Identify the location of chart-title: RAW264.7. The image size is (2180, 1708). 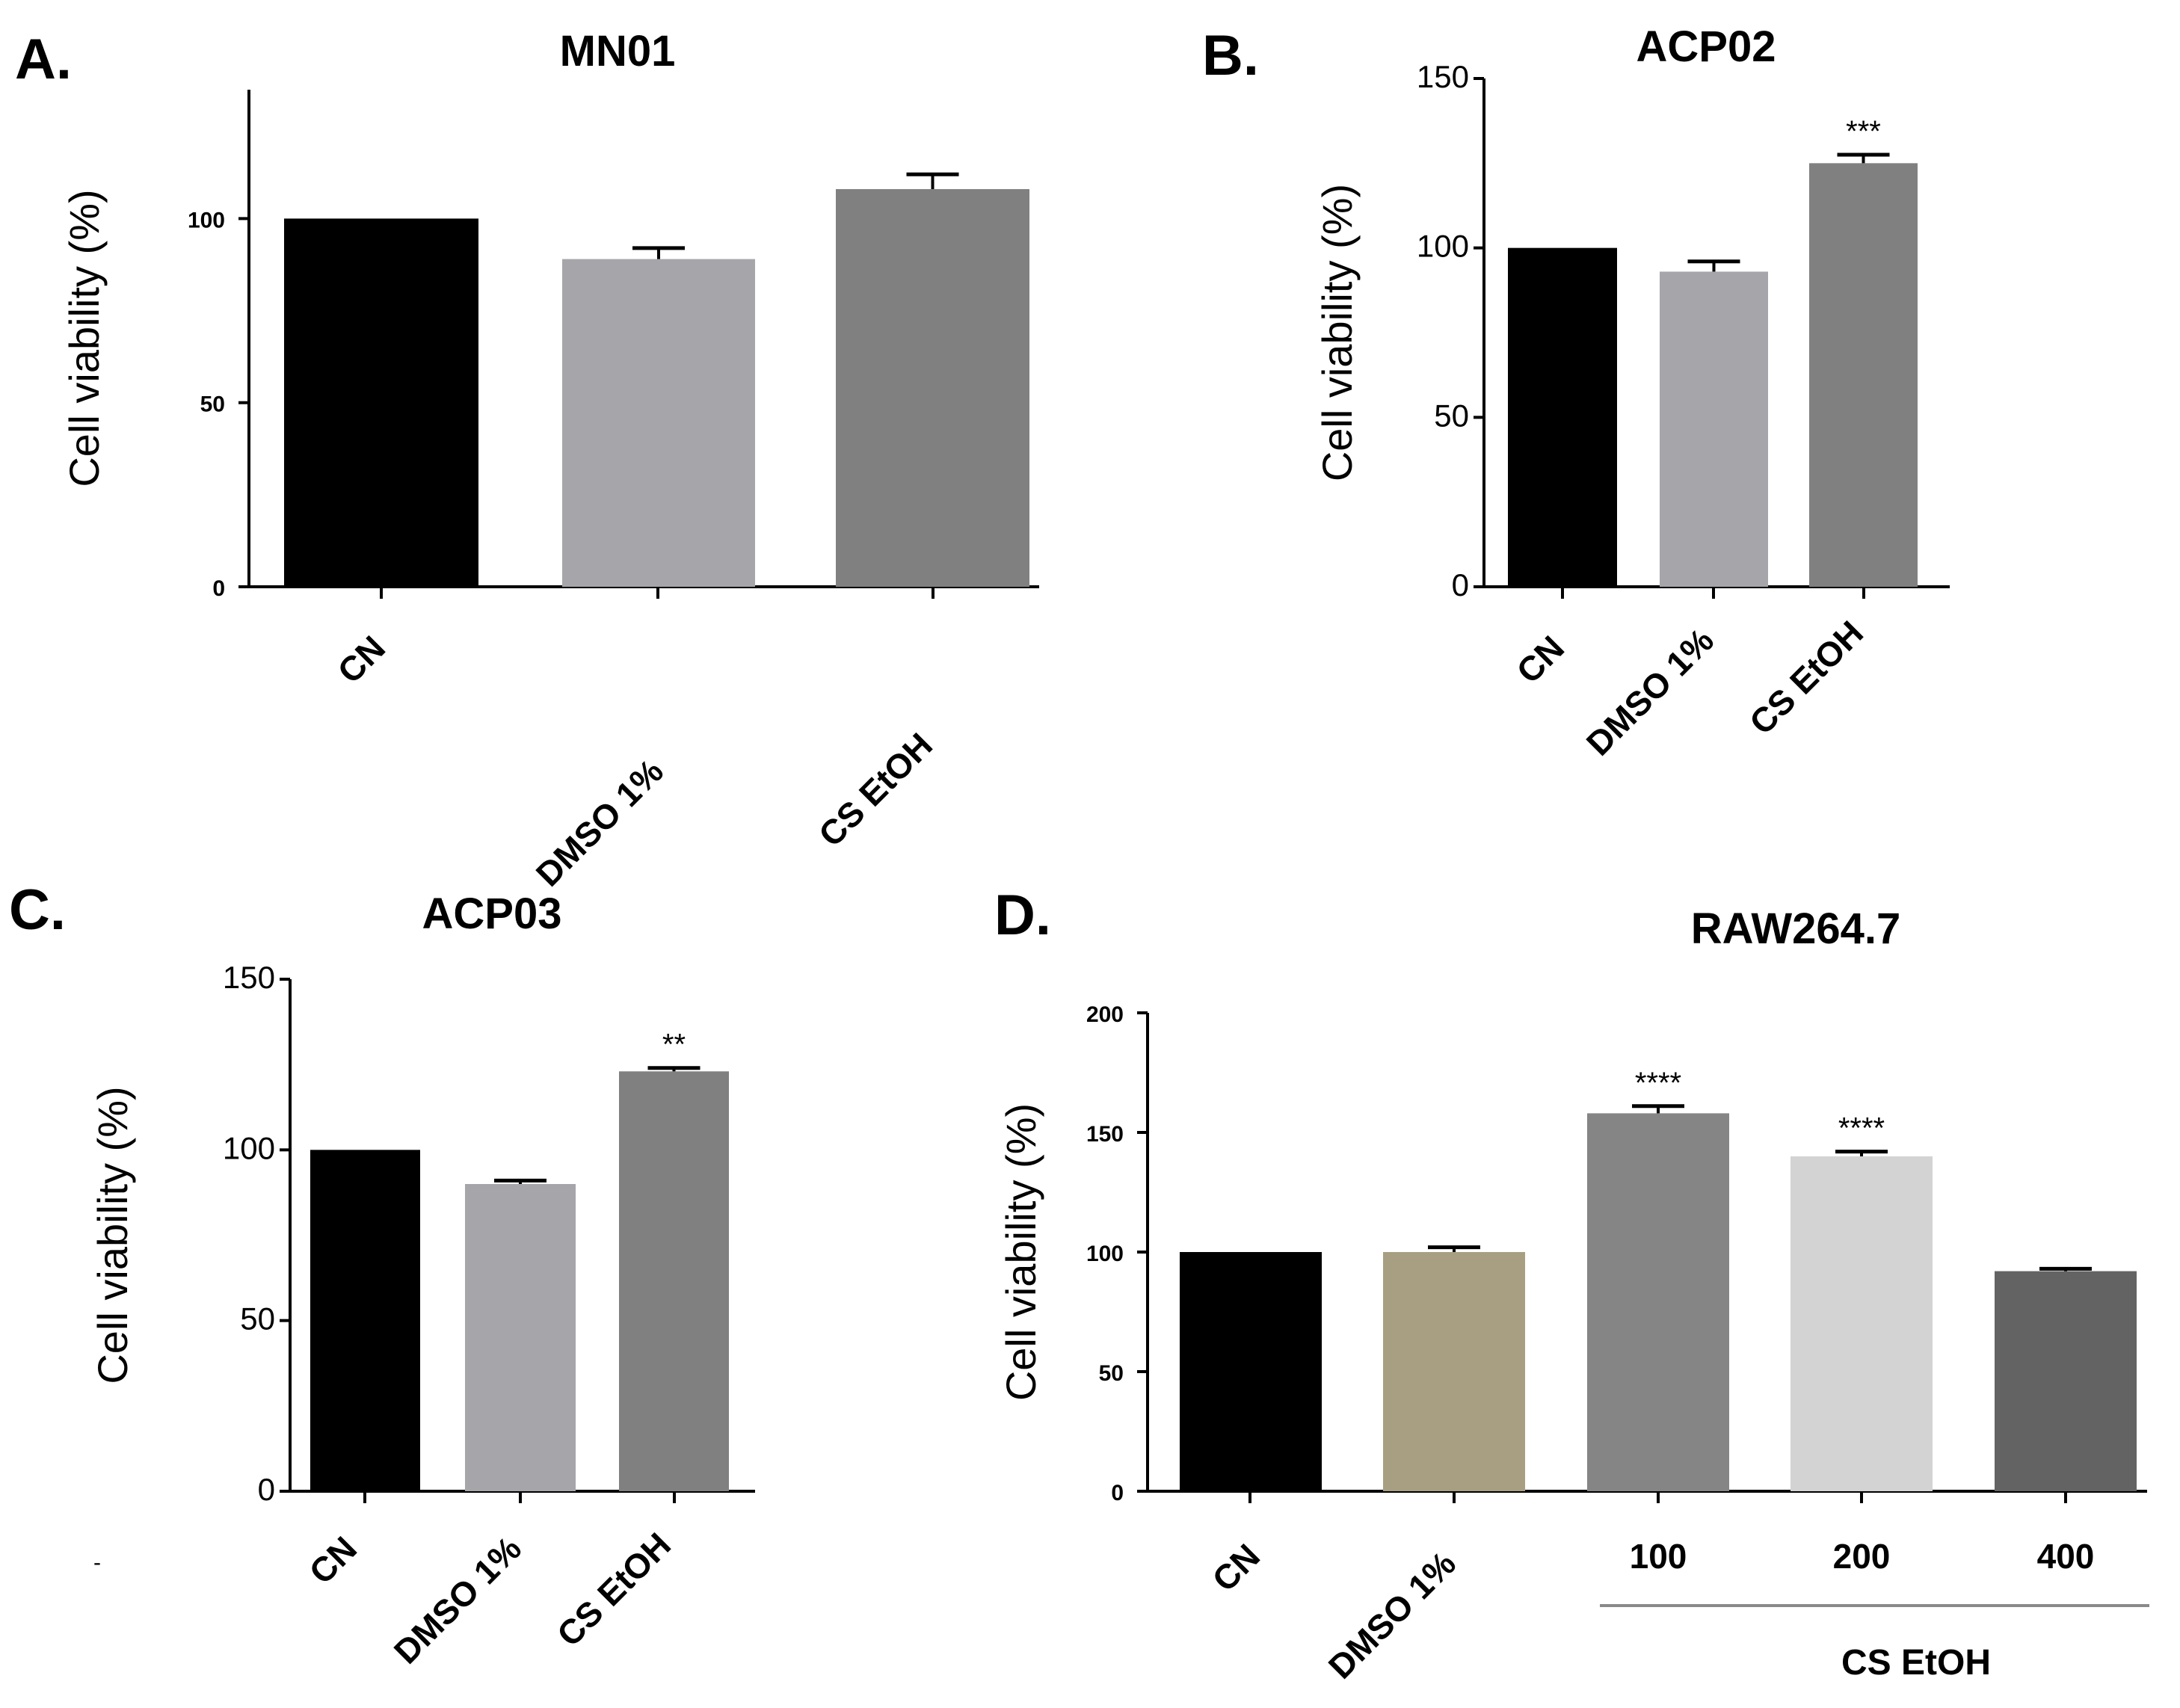
(1795, 928).